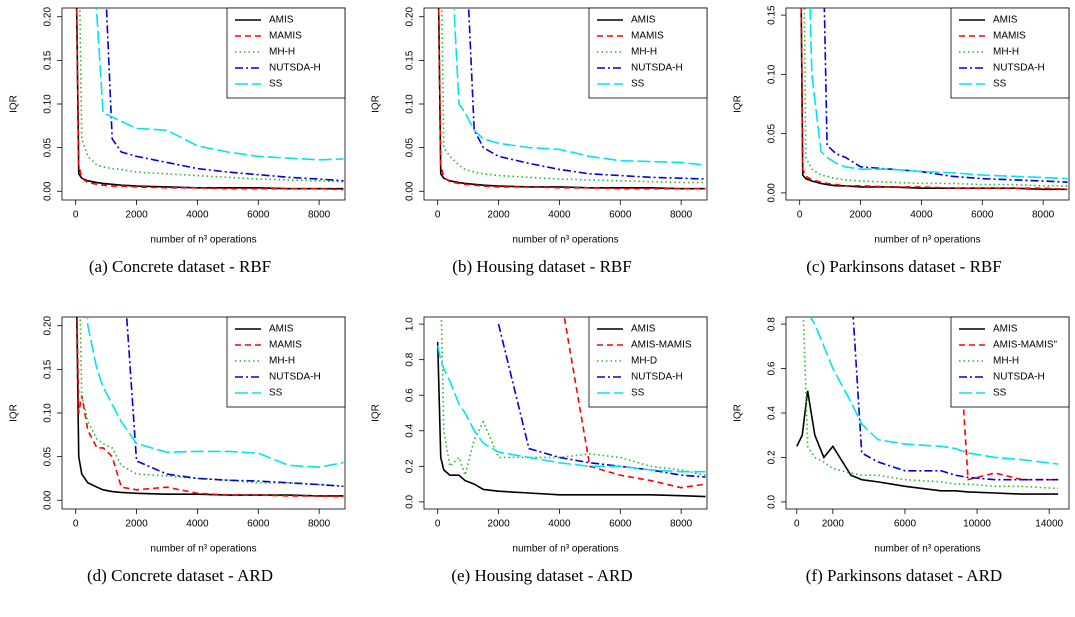 Image resolution: width=1075 pixels, height=617 pixels. I want to click on legend: AMIS AMIS-MAMIS" MH-H NUTSDA-H SS, so click(1010, 362).